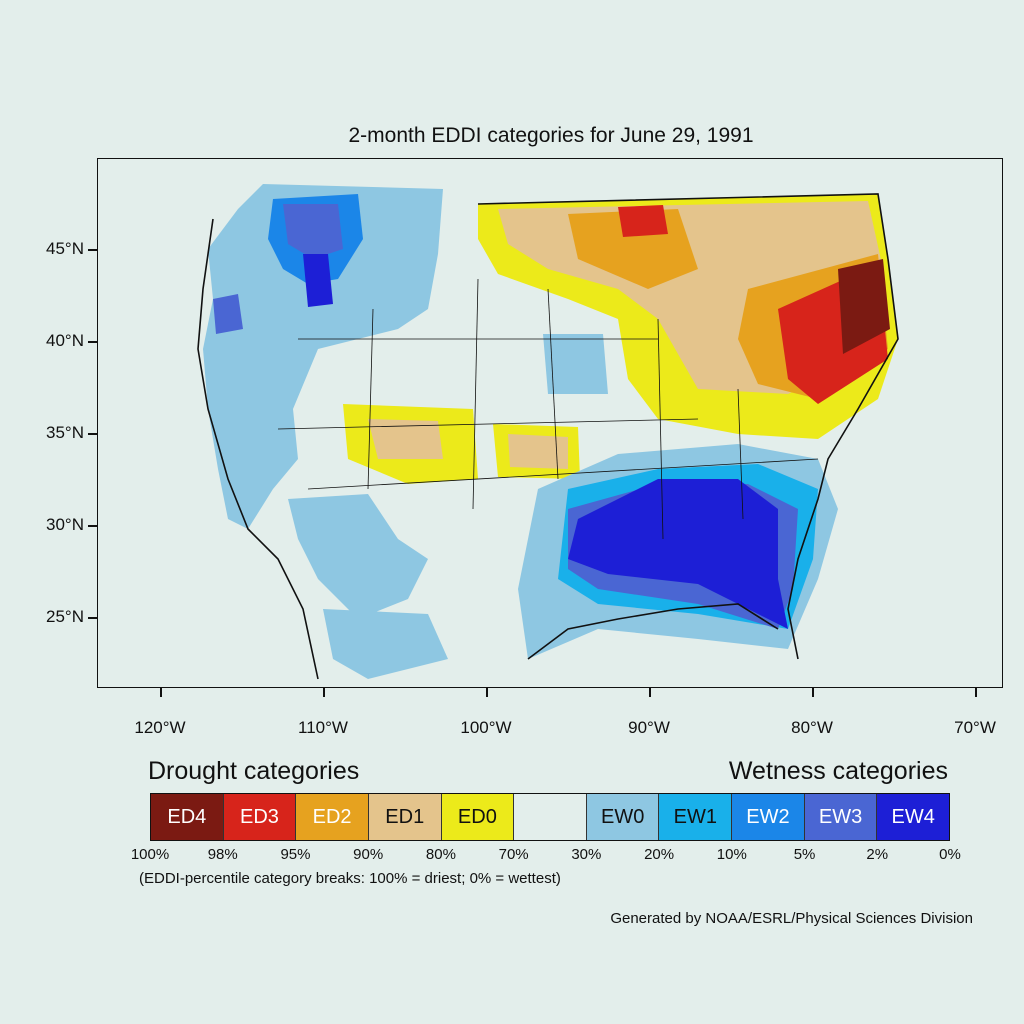 Image resolution: width=1024 pixels, height=1024 pixels. What do you see at coordinates (513, 854) in the screenshot?
I see `break-label: 70%` at bounding box center [513, 854].